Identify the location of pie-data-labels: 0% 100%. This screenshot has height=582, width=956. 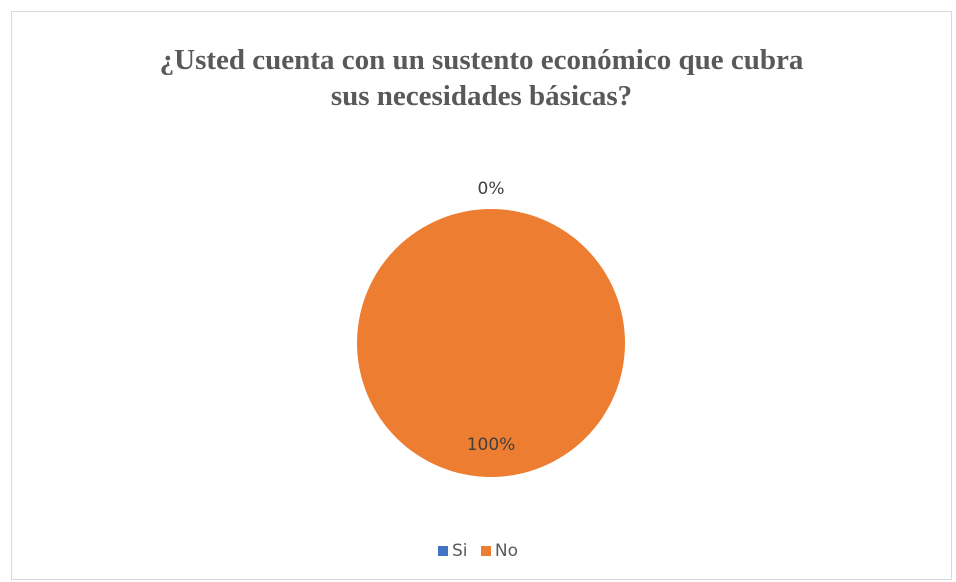
(491, 317).